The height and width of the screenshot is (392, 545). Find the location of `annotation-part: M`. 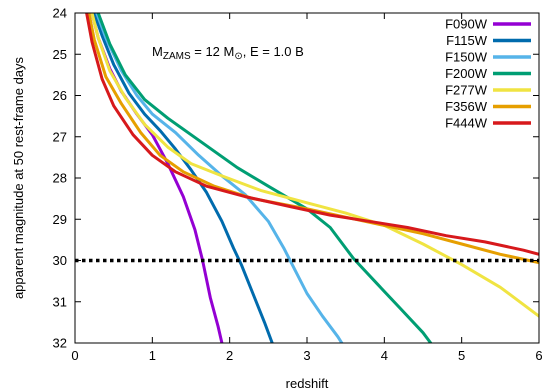

annotation-part: M is located at coordinates (157, 51).